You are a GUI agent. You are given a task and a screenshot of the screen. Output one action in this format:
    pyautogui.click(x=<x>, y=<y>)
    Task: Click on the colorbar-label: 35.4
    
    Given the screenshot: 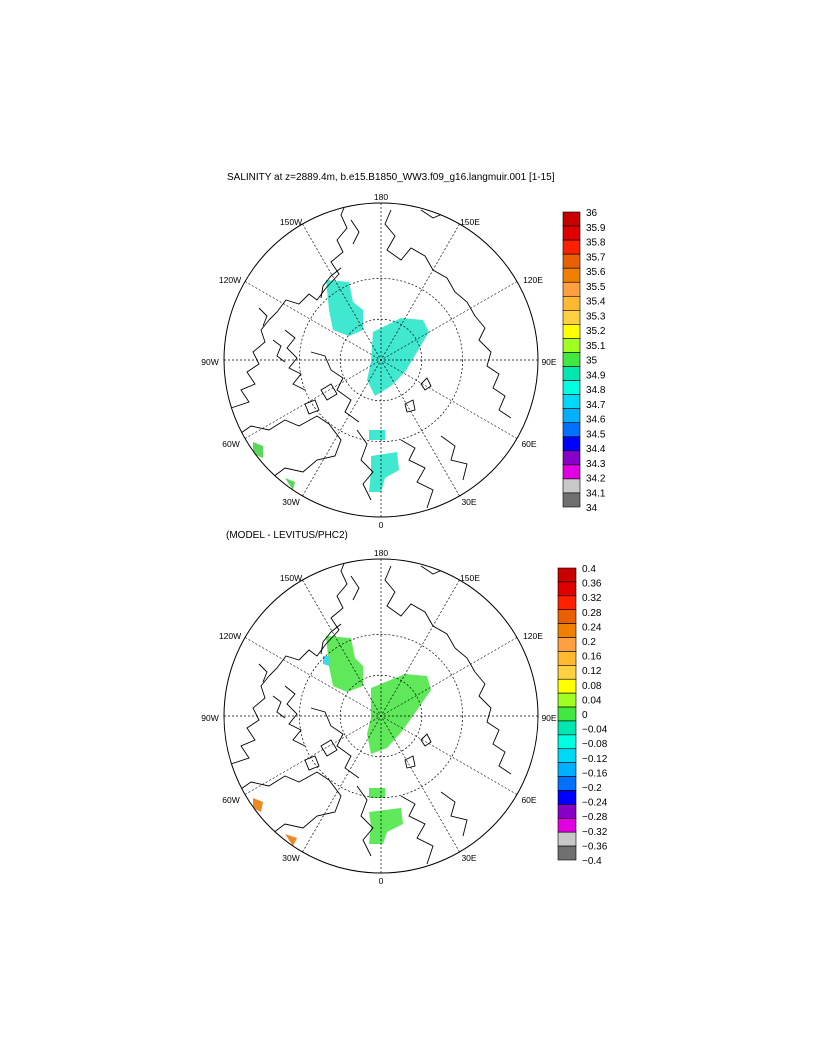 What is the action you would take?
    pyautogui.click(x=596, y=302)
    